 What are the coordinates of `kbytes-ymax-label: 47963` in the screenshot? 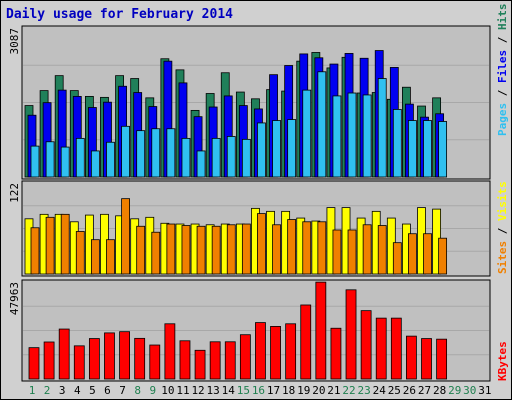 It's located at (14, 298).